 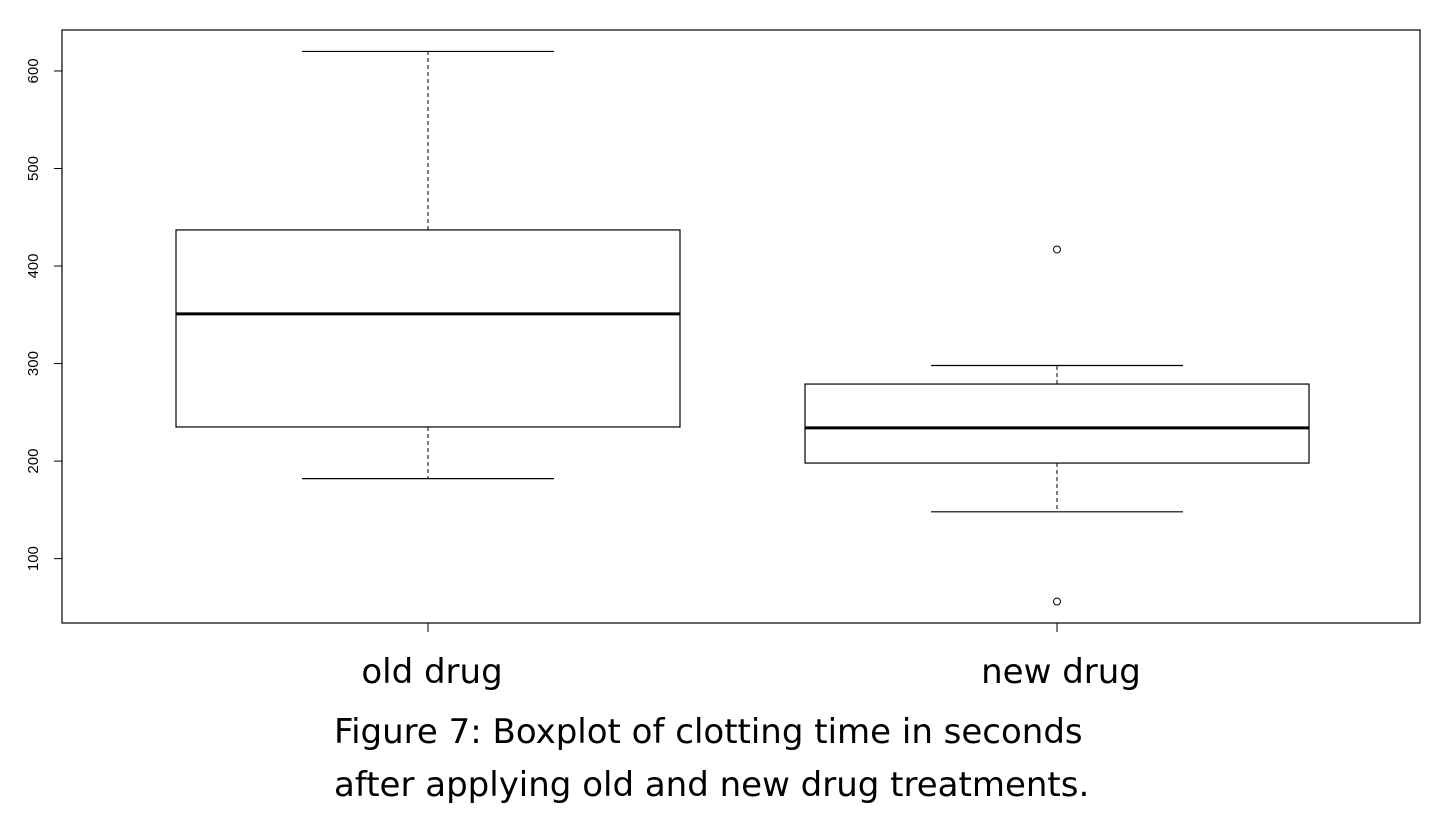 What do you see at coordinates (33, 558) in the screenshot?
I see `y-tick-label-100: 100` at bounding box center [33, 558].